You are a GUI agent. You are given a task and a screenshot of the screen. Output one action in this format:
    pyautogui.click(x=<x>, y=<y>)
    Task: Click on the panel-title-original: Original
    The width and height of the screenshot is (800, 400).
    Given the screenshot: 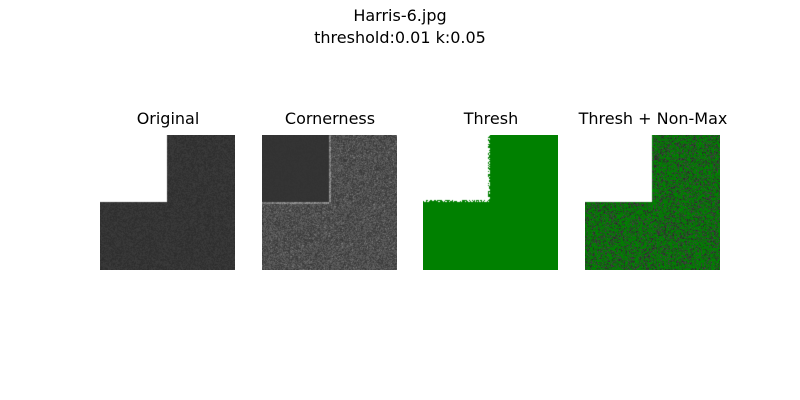 What is the action you would take?
    pyautogui.click(x=168, y=118)
    